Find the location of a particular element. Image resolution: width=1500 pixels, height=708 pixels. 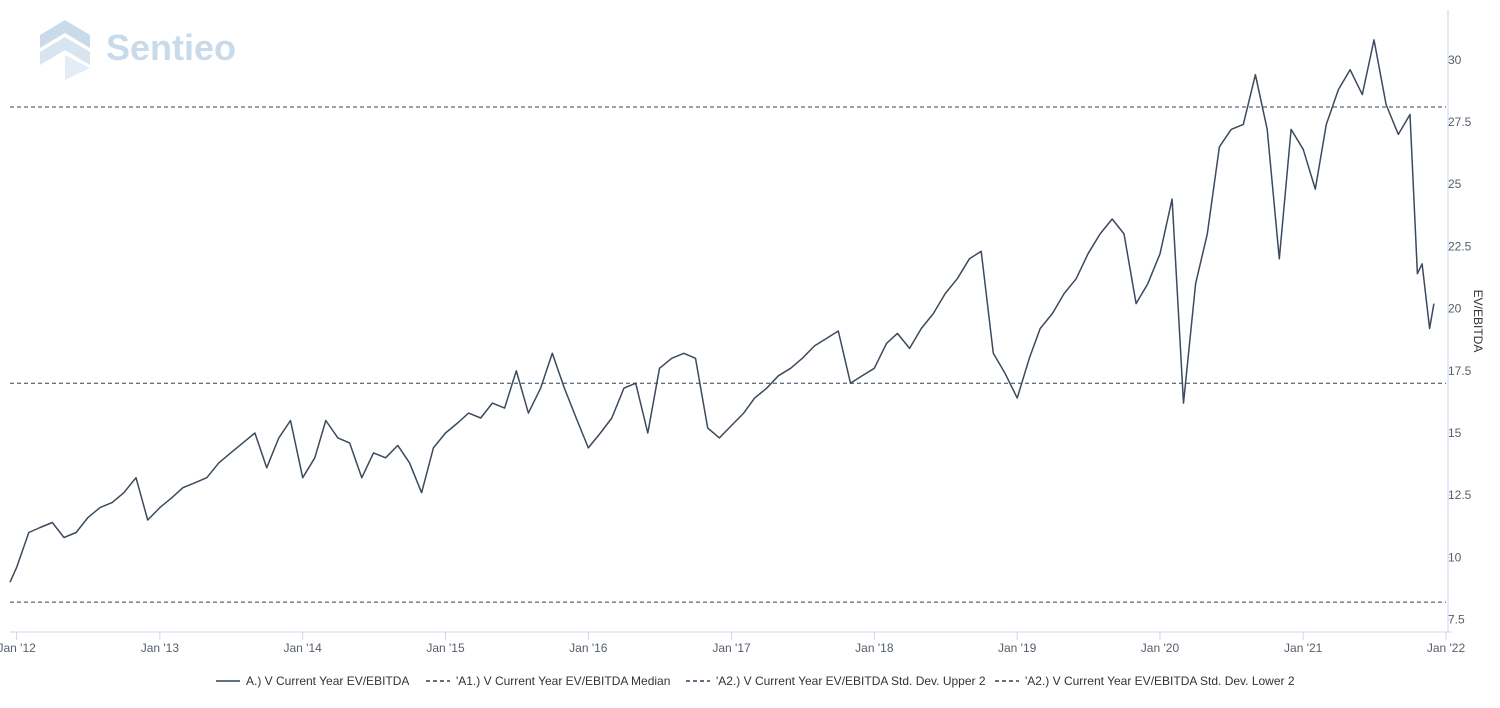

y-tick-label: 25 is located at coordinates (1455, 184).